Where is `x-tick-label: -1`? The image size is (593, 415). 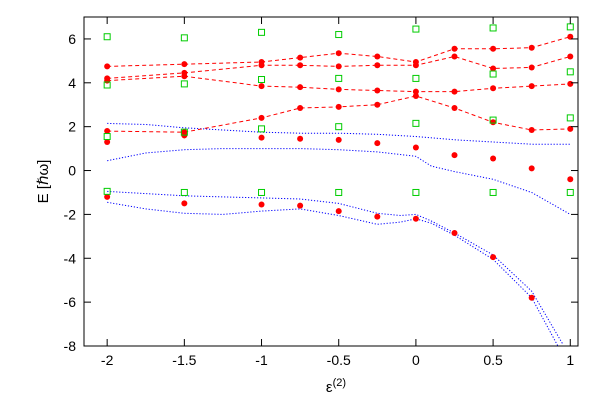 x-tick-label: -1 is located at coordinates (261, 360).